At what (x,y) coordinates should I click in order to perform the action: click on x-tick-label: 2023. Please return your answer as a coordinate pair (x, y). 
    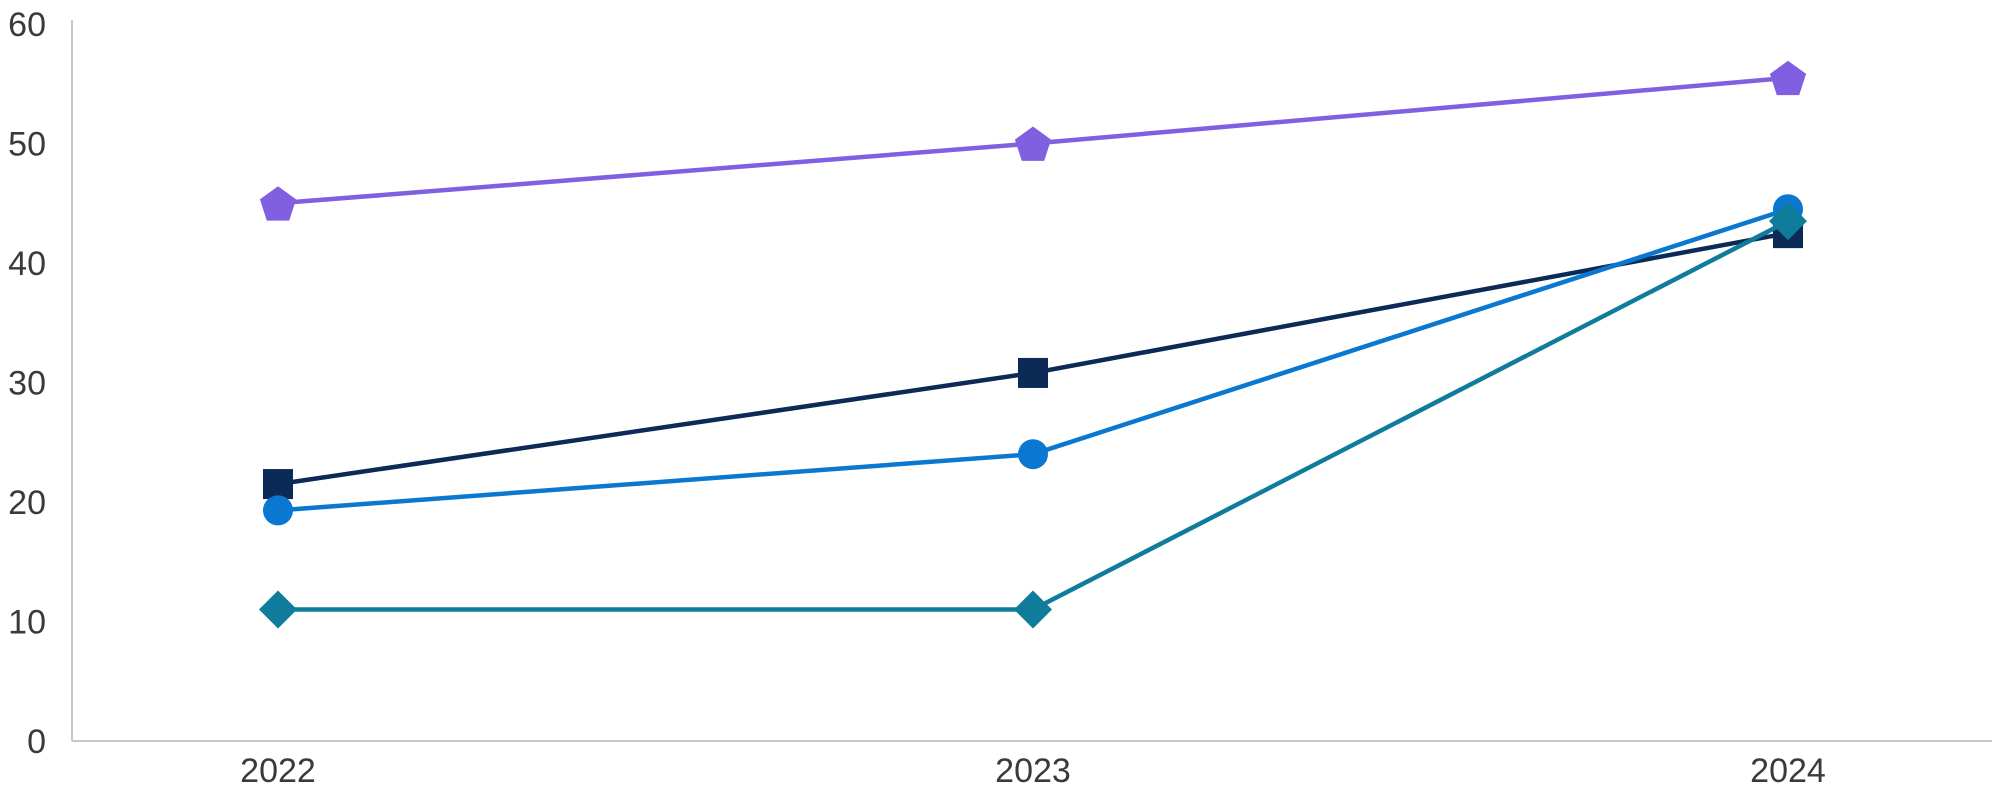
    Looking at the image, I should click on (1033, 769).